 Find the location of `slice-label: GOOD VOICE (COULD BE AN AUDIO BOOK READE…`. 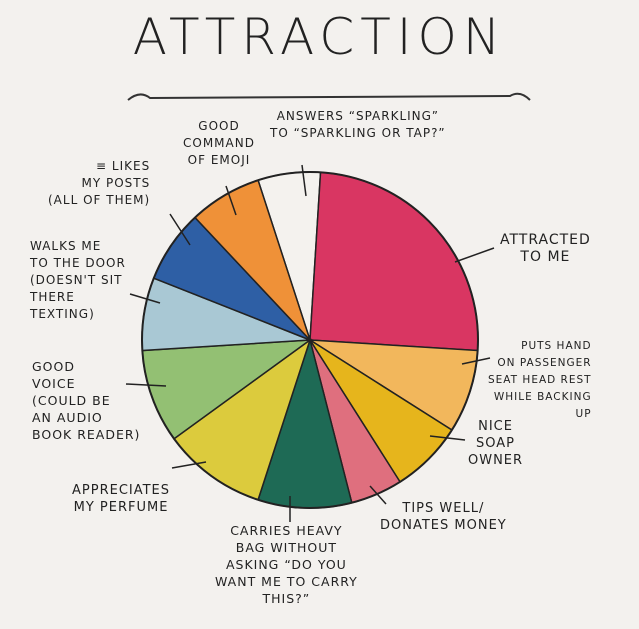

slice-label: GOOD VOICE (COULD BE AN AUDIO BOOK READE… is located at coordinates (86, 400).